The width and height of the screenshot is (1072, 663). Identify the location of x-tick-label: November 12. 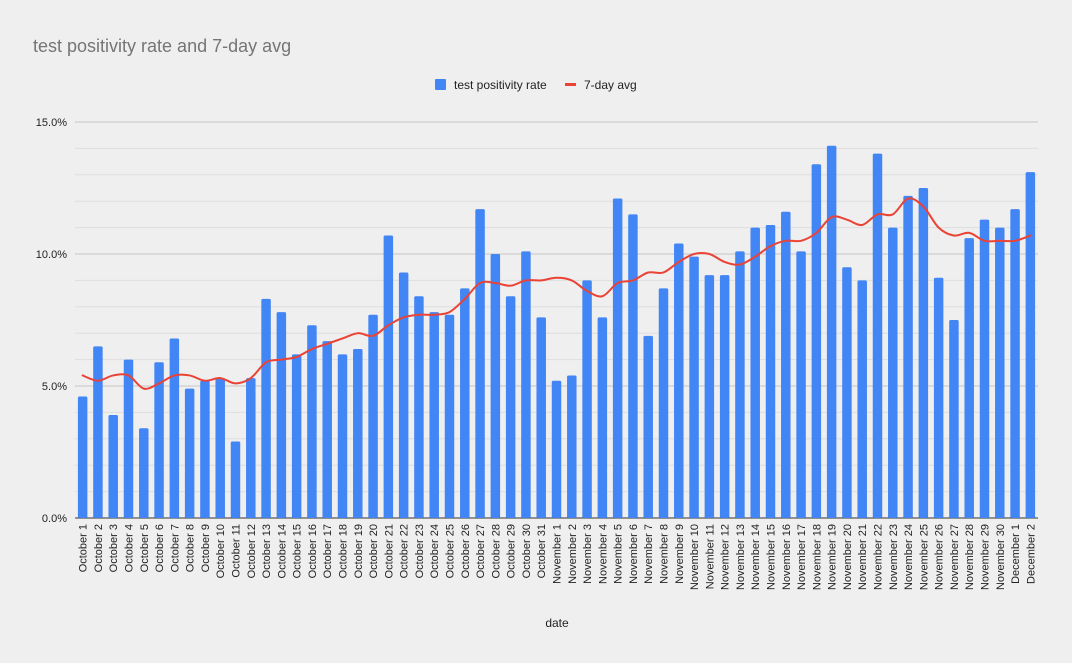
(726, 557).